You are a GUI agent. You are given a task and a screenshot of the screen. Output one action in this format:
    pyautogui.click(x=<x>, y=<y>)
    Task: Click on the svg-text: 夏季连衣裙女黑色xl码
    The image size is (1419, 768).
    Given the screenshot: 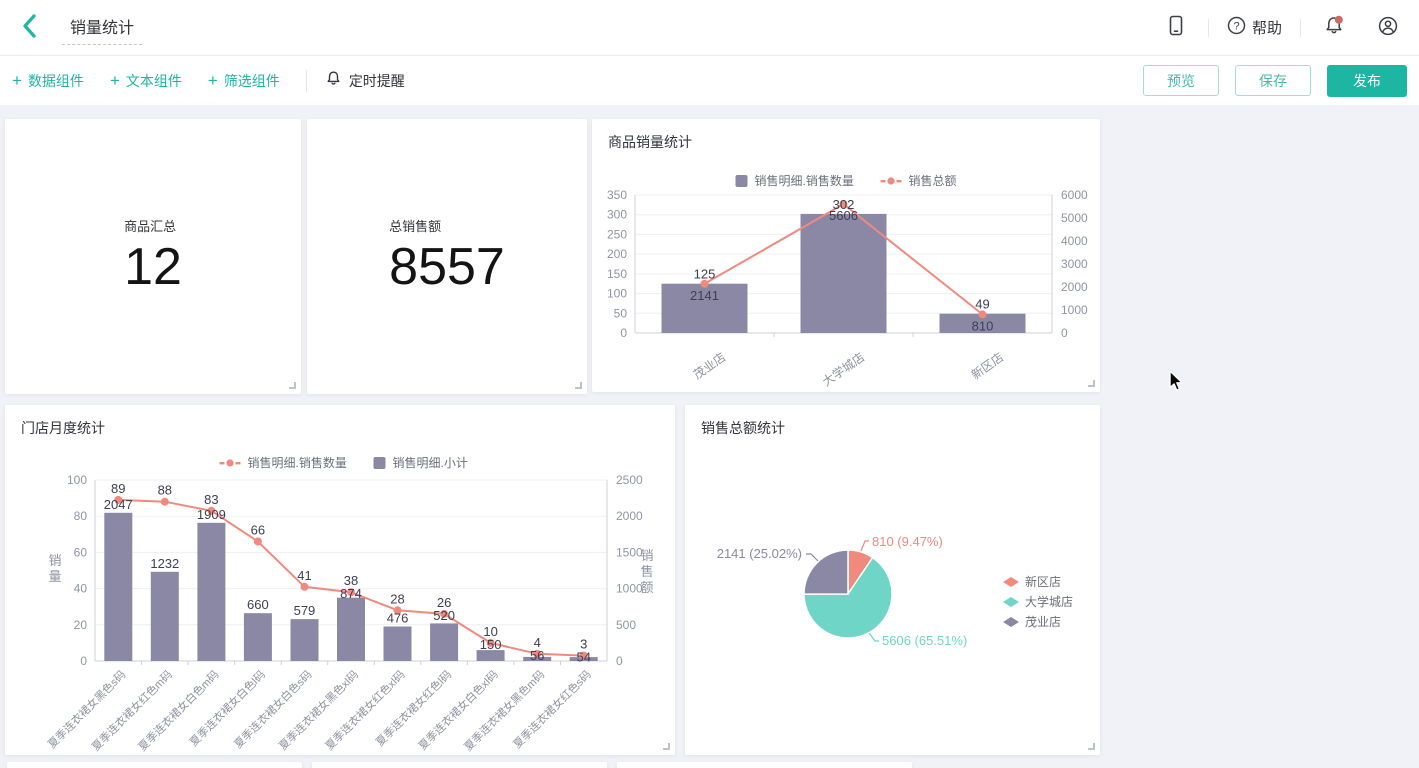 What is the action you would take?
    pyautogui.click(x=319, y=710)
    